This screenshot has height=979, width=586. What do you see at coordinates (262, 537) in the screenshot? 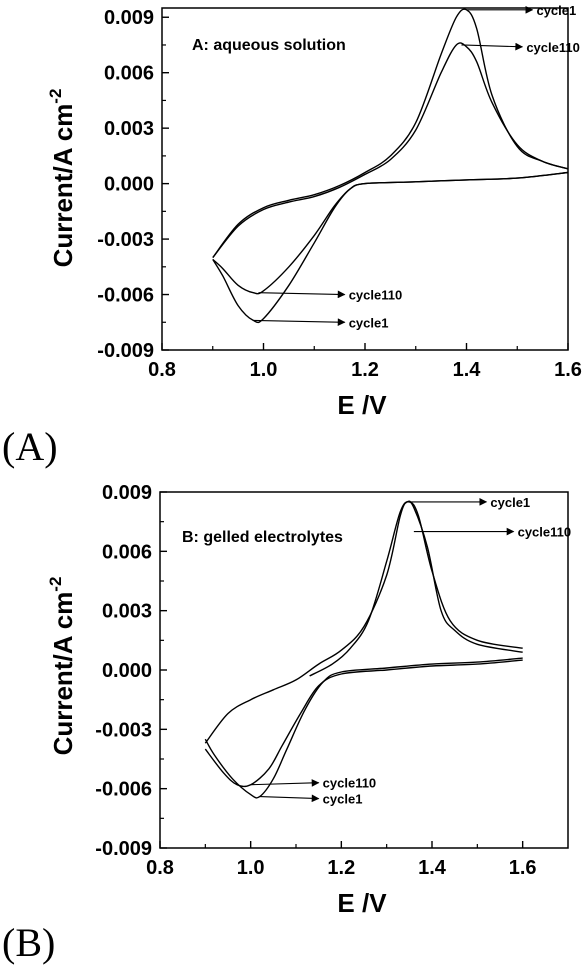
I see `chart-annotation: B: gelled electrolytes` at bounding box center [262, 537].